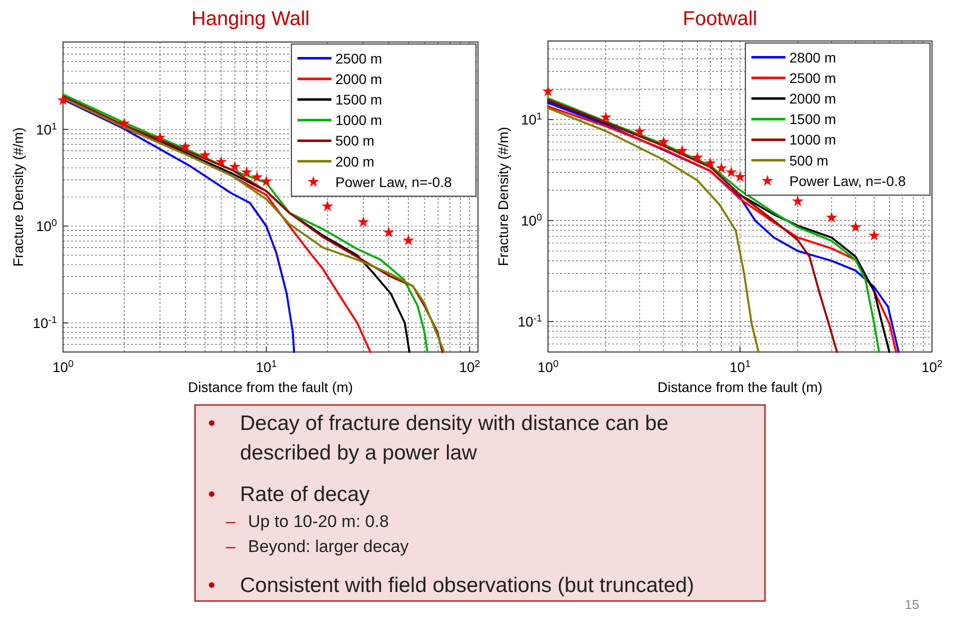 The image size is (953, 619). I want to click on text: • Rate of decay, so click(289, 494).